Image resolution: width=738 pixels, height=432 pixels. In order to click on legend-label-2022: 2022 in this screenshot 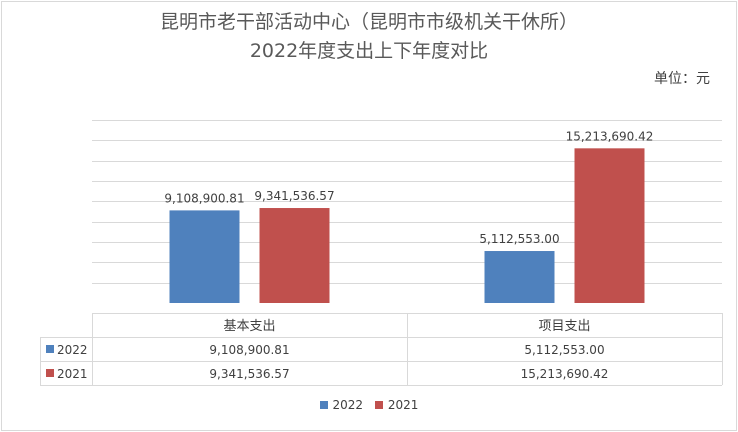, I will do `click(348, 405)`.